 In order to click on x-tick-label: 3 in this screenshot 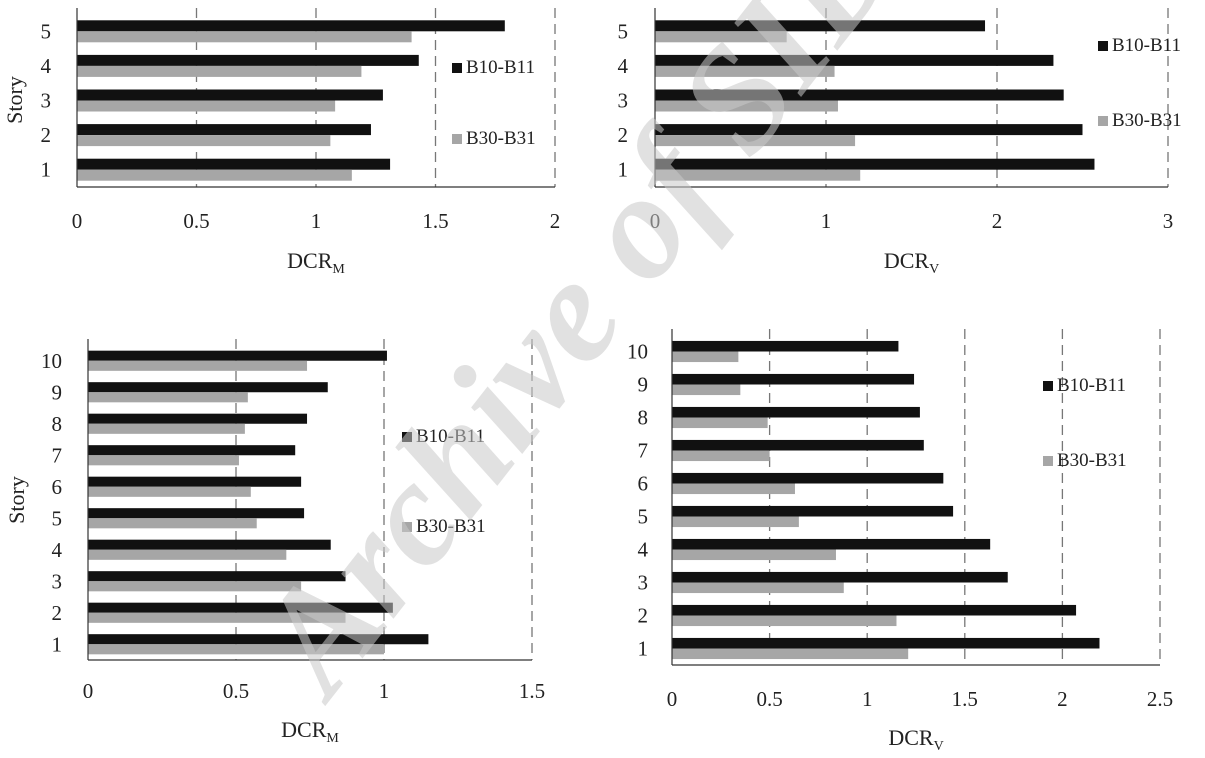, I will do `click(1168, 221)`.